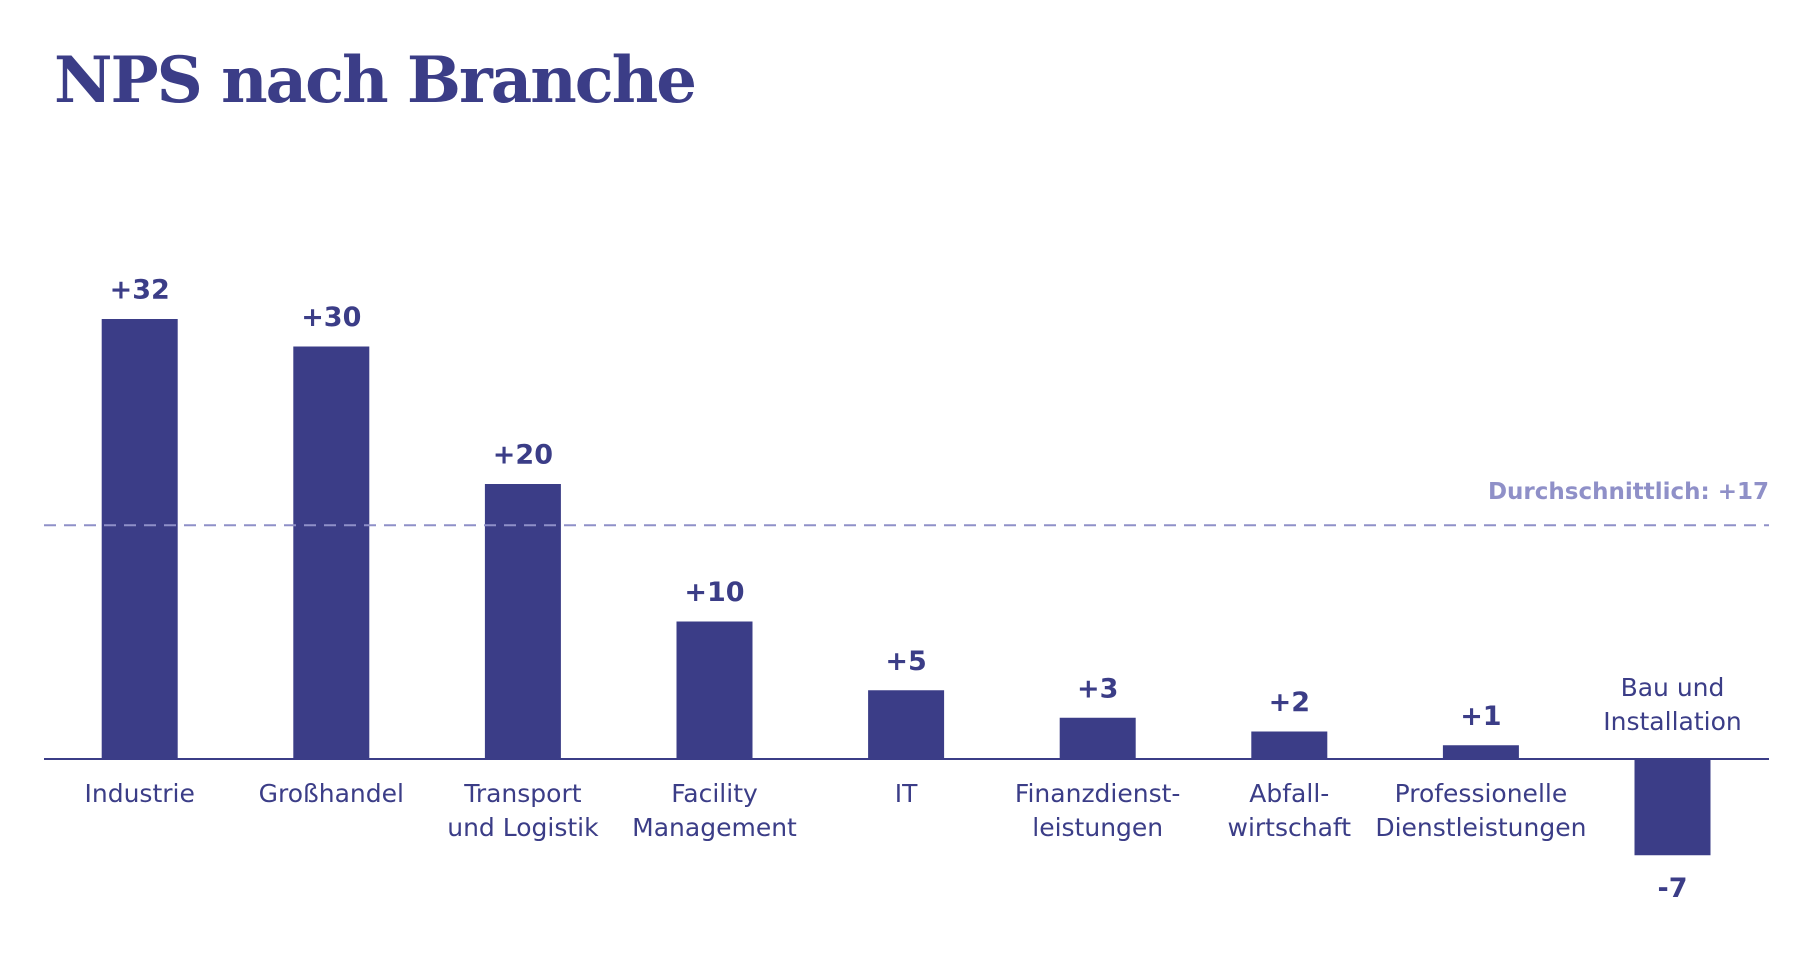 The image size is (1801, 961). What do you see at coordinates (1480, 716) in the screenshot?
I see `value-label: +1` at bounding box center [1480, 716].